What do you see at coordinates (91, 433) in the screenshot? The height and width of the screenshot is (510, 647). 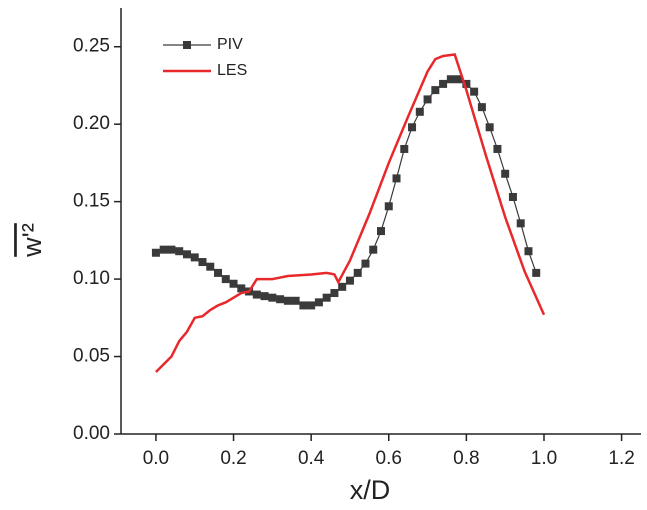 I see `y-tick-label: 0.00` at bounding box center [91, 433].